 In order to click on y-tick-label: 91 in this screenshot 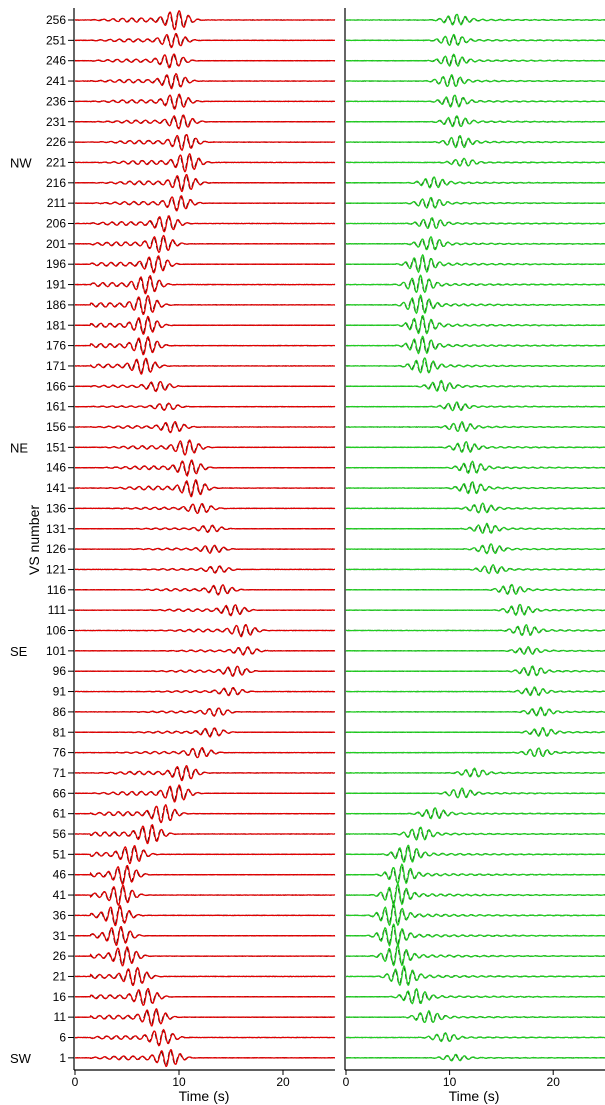, I will do `click(60, 692)`.